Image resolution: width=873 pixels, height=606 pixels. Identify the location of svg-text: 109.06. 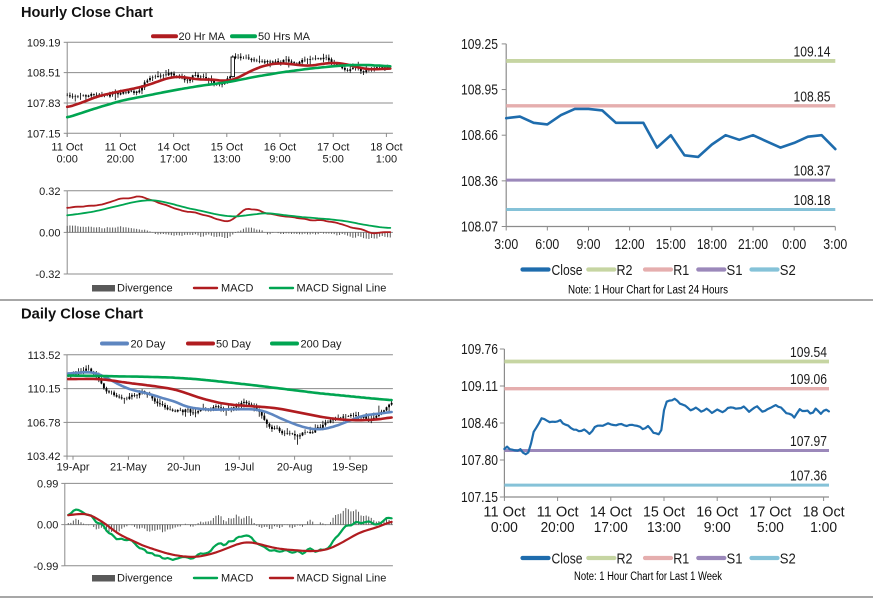
(808, 380).